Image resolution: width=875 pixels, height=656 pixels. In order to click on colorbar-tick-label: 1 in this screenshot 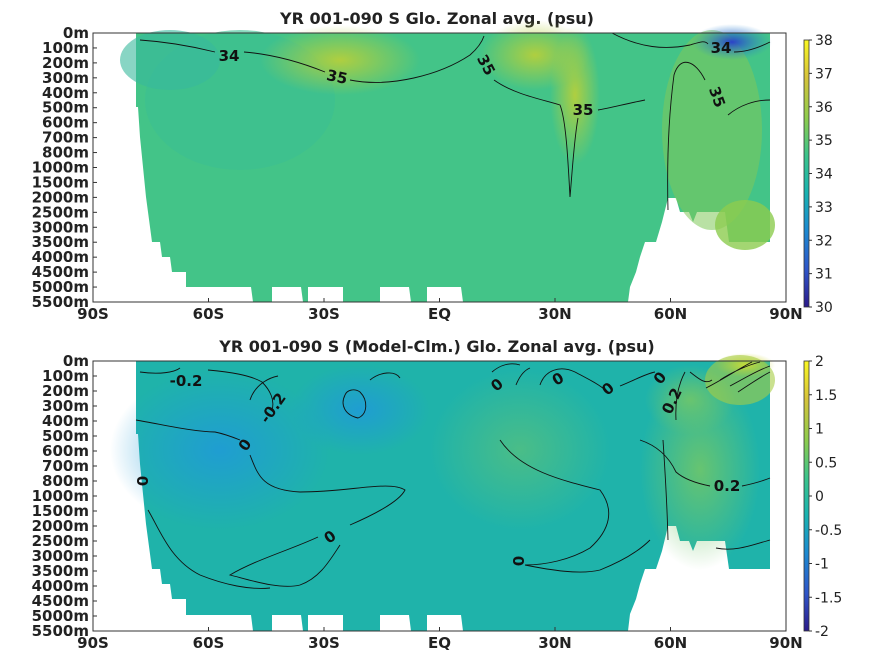, I will do `click(819, 430)`.